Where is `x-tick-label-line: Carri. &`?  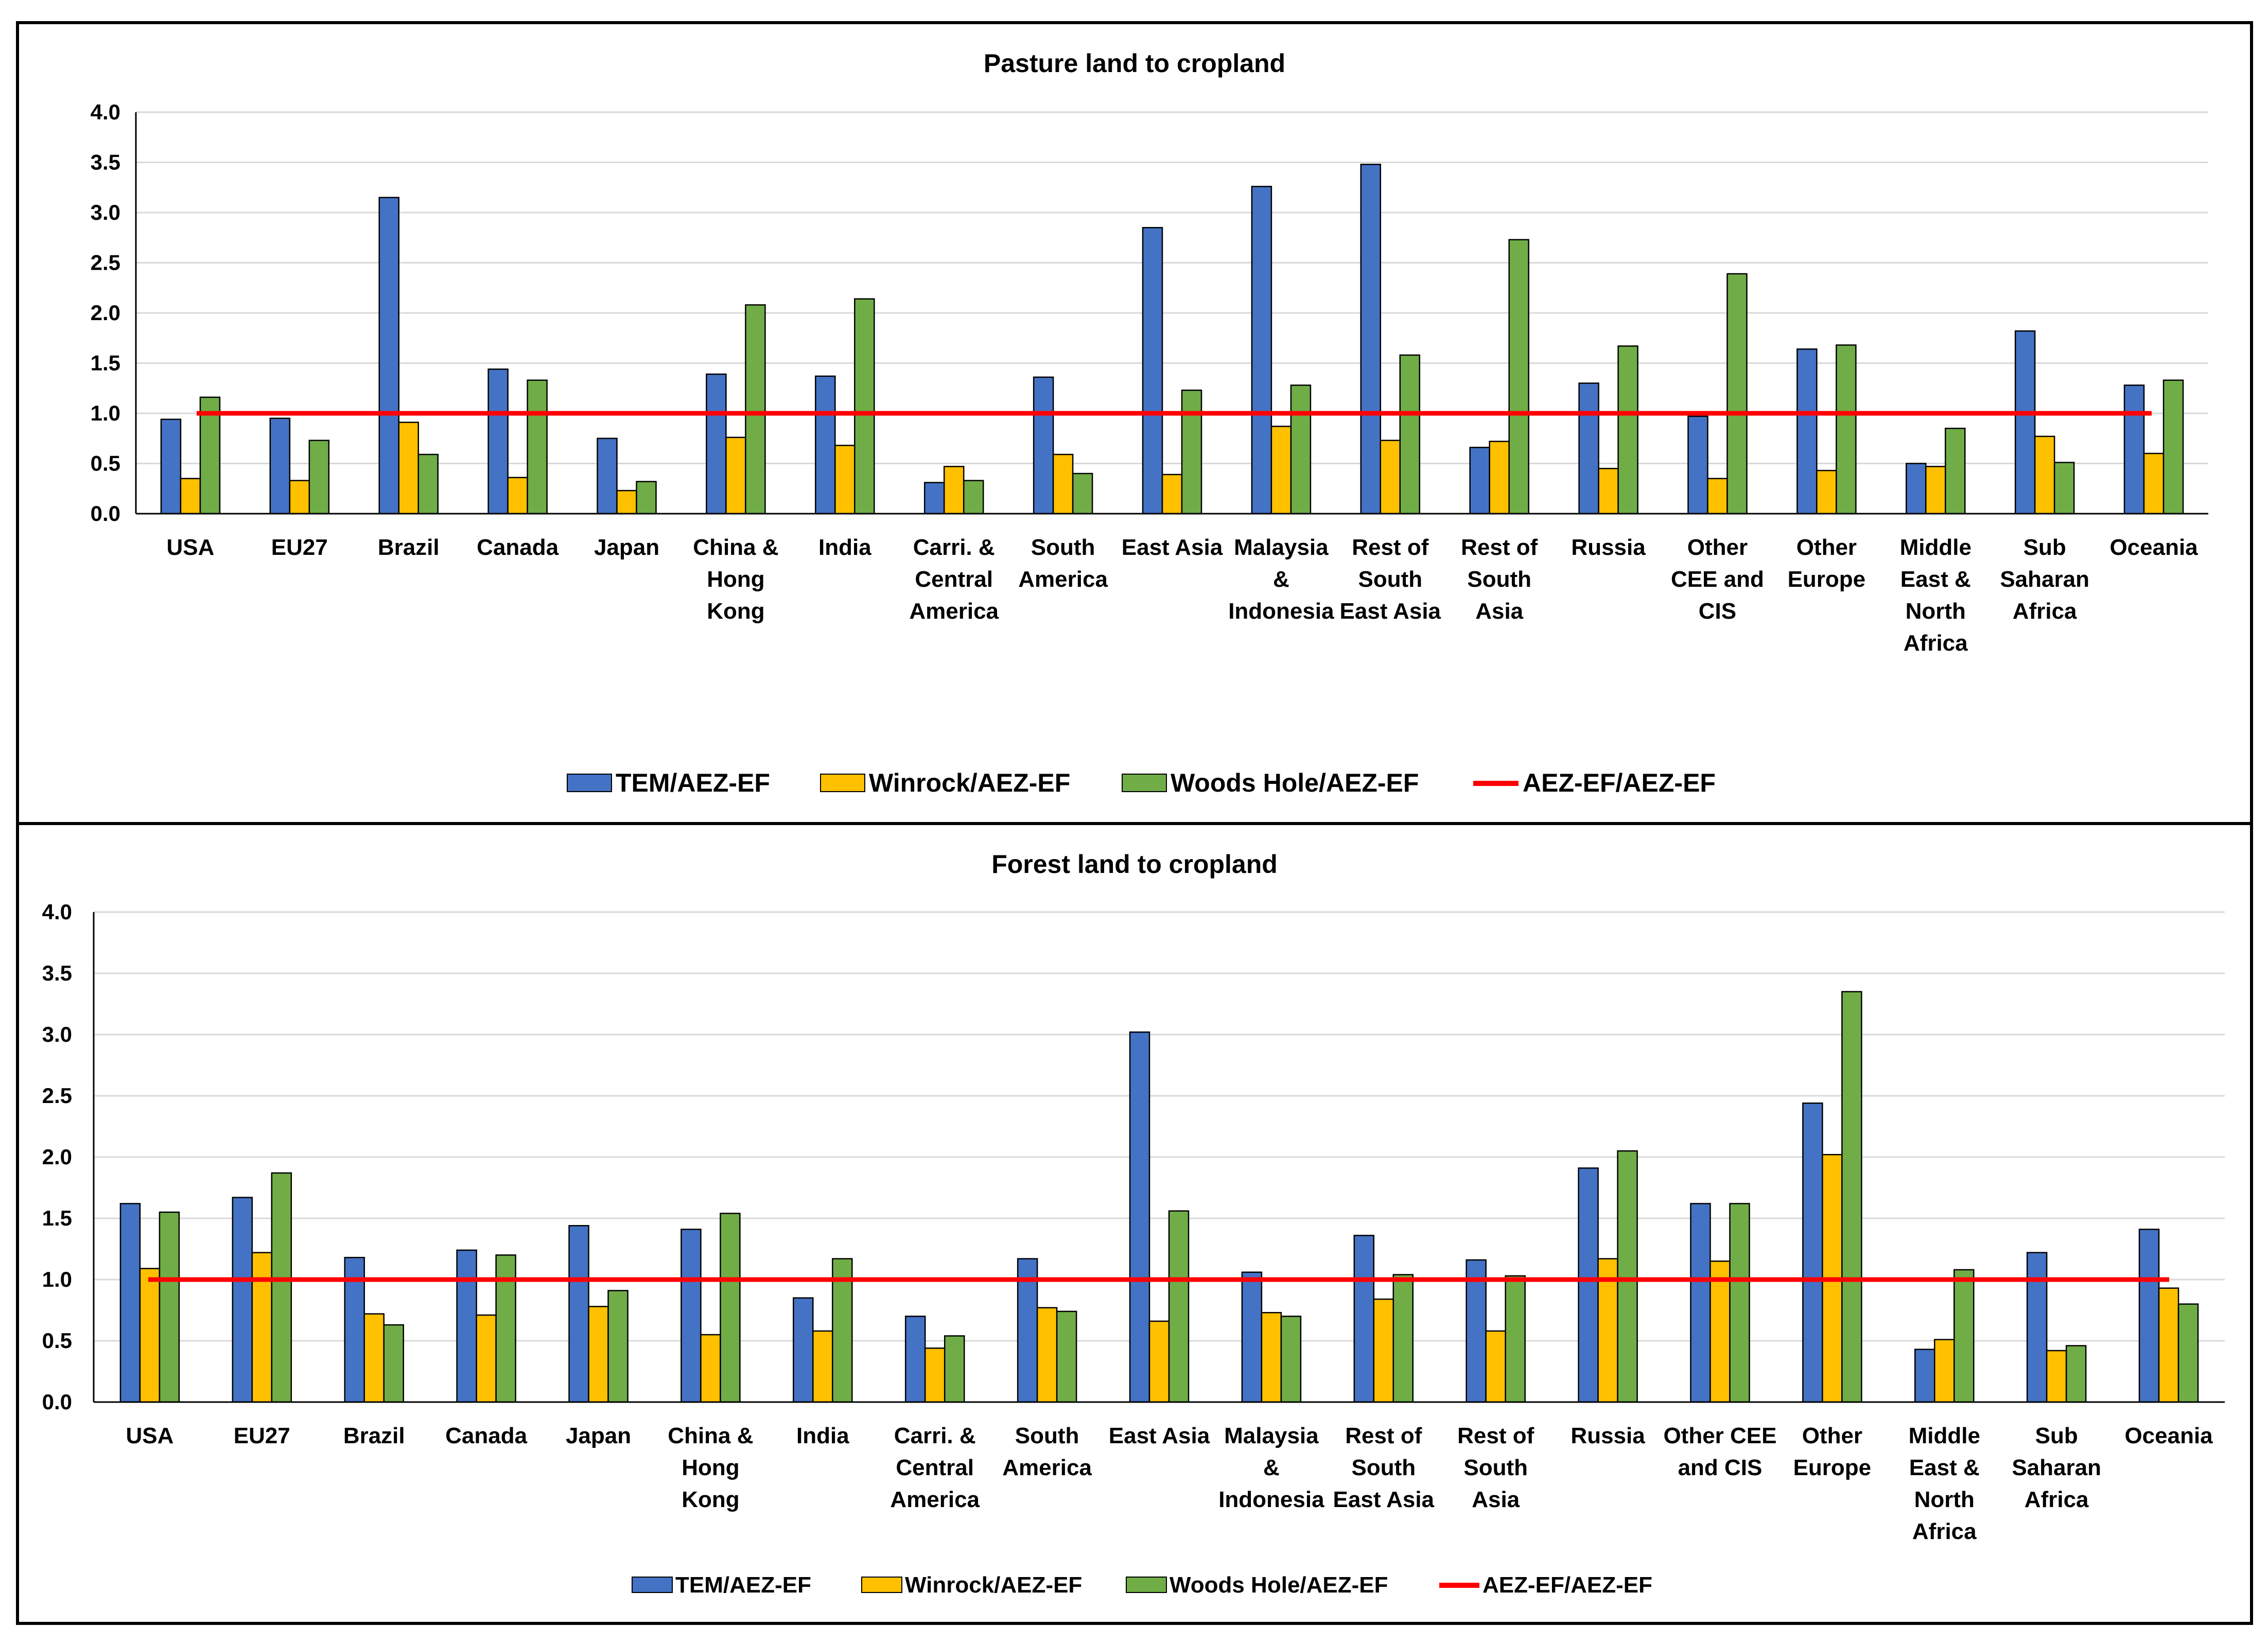
x-tick-label-line: Carri. & is located at coordinates (954, 547).